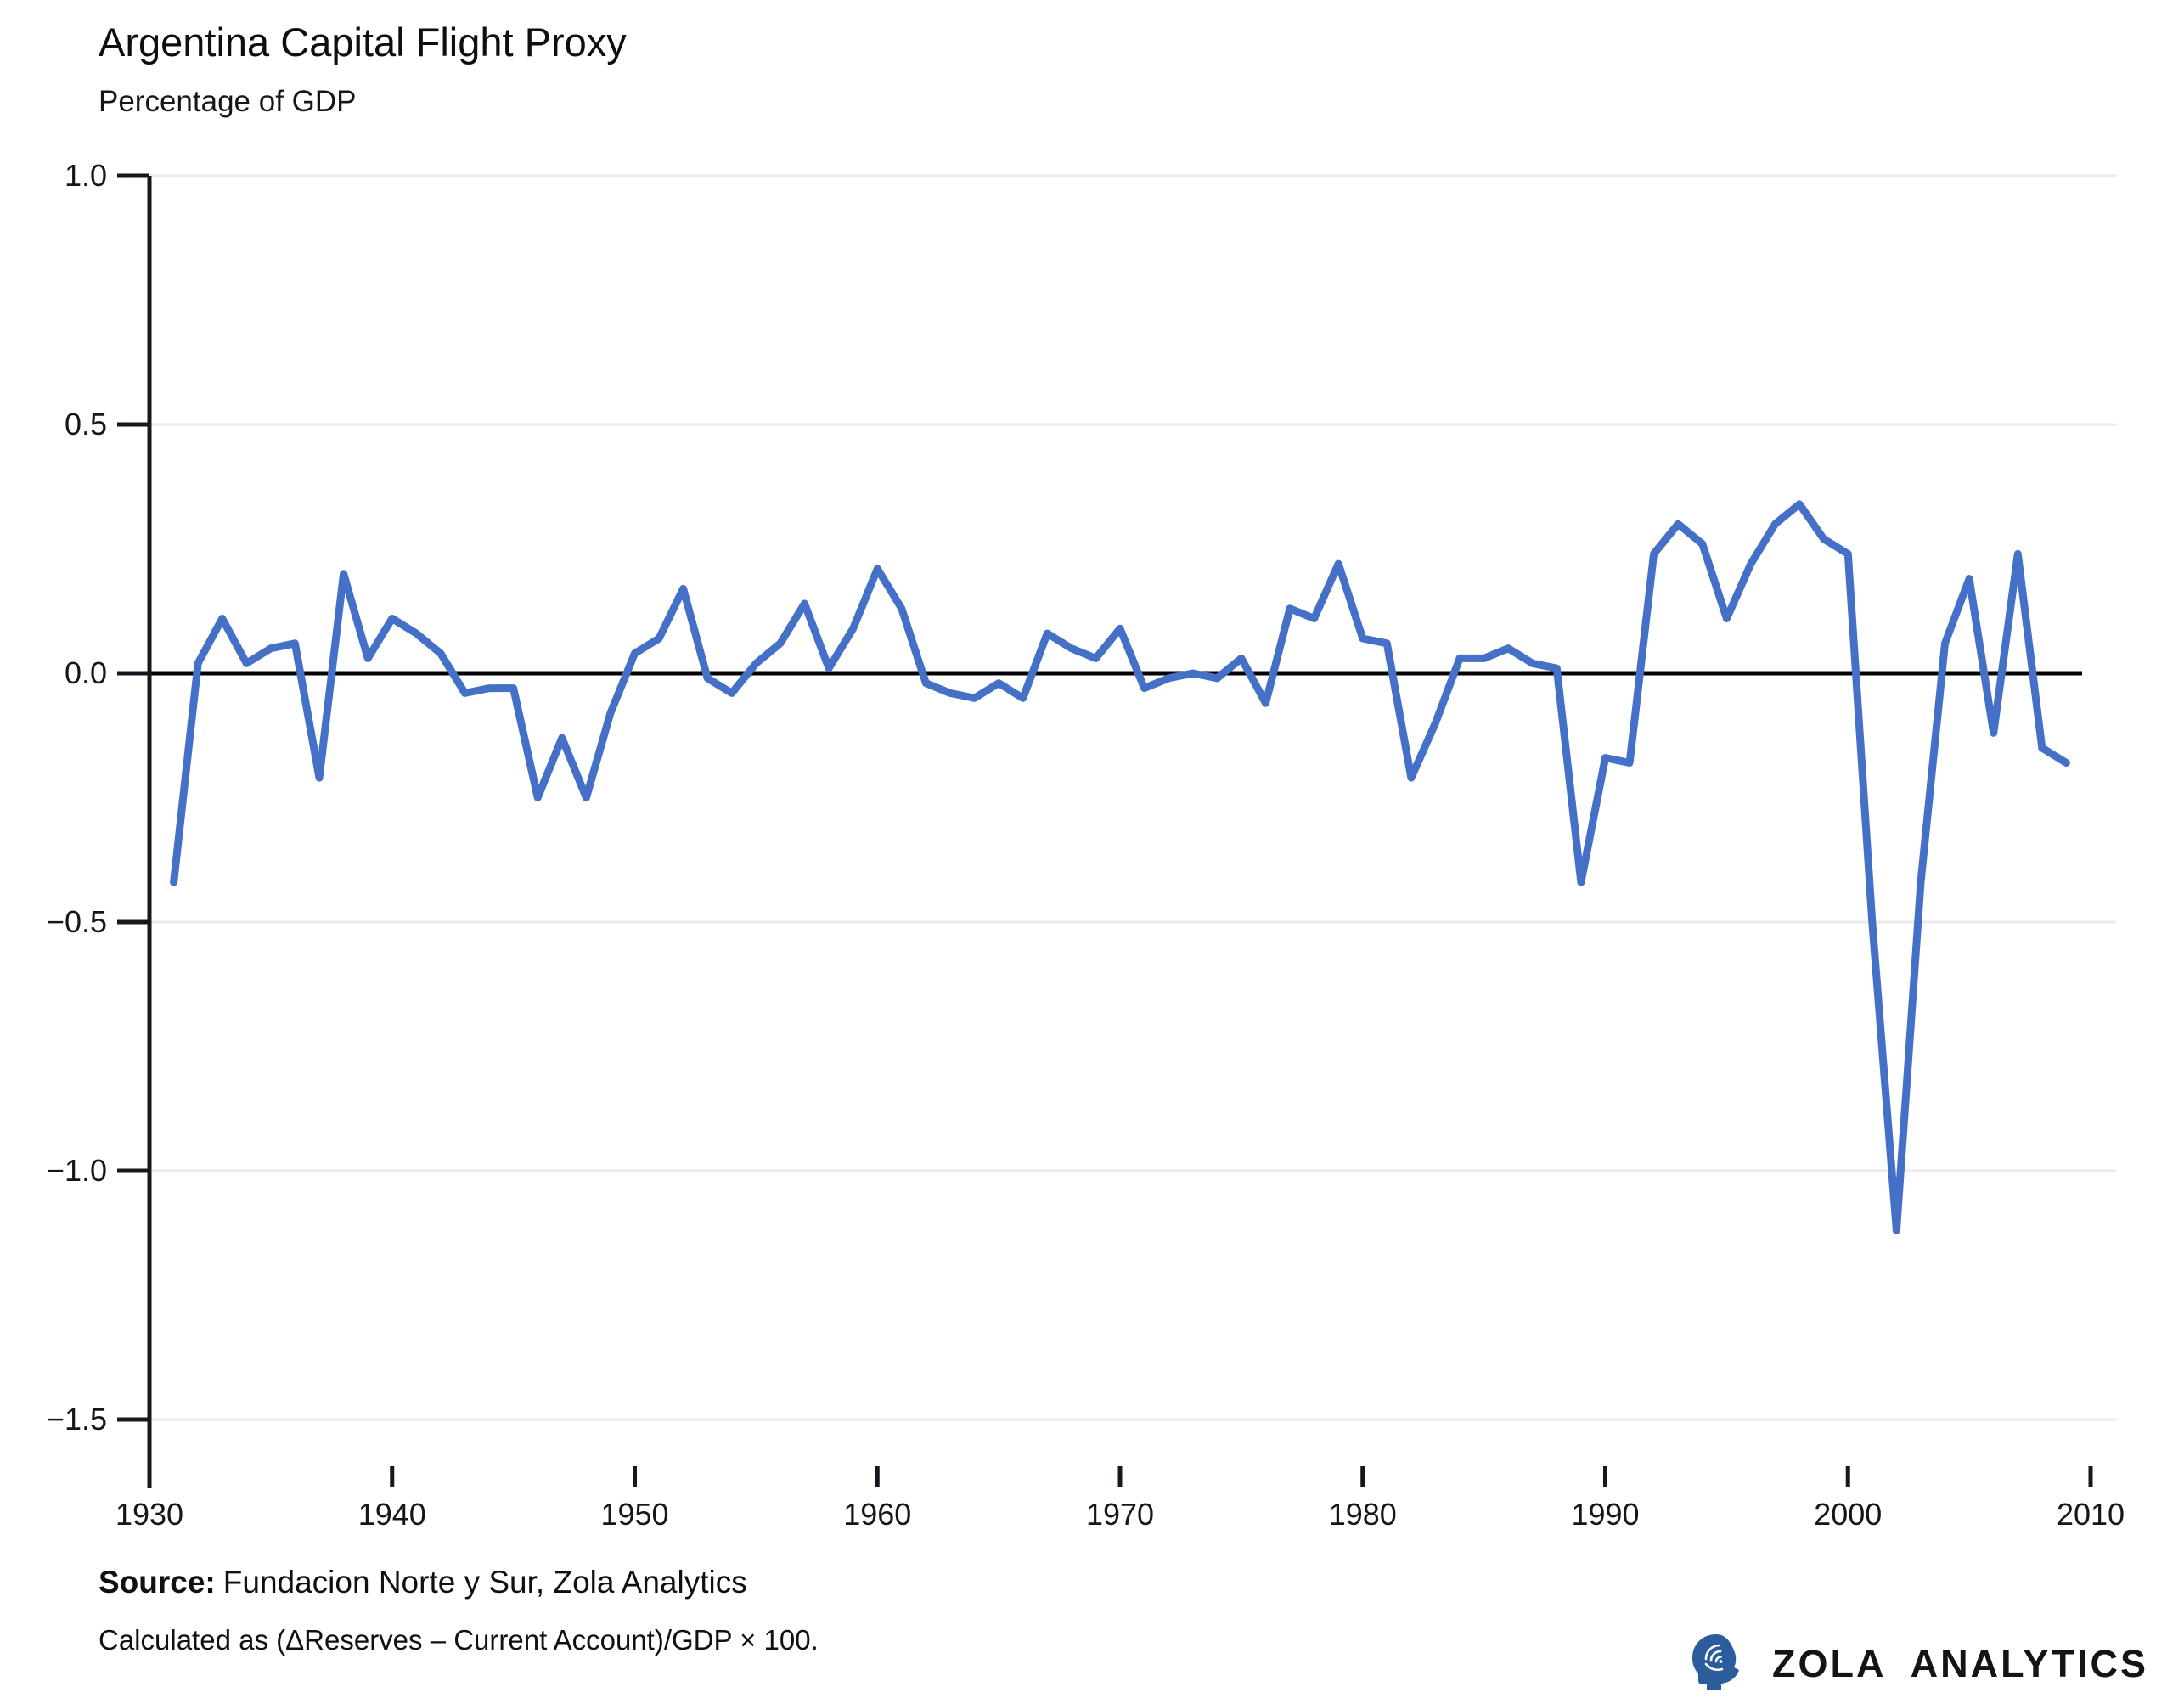  What do you see at coordinates (1714, 1658) in the screenshot?
I see `circuit-lines` at bounding box center [1714, 1658].